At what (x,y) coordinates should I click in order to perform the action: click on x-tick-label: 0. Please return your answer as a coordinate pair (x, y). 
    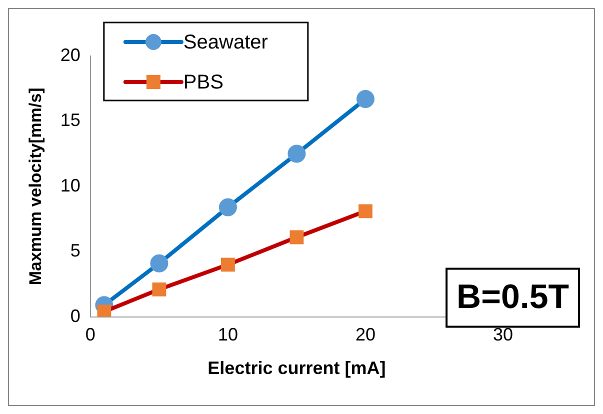
    Looking at the image, I should click on (90, 334).